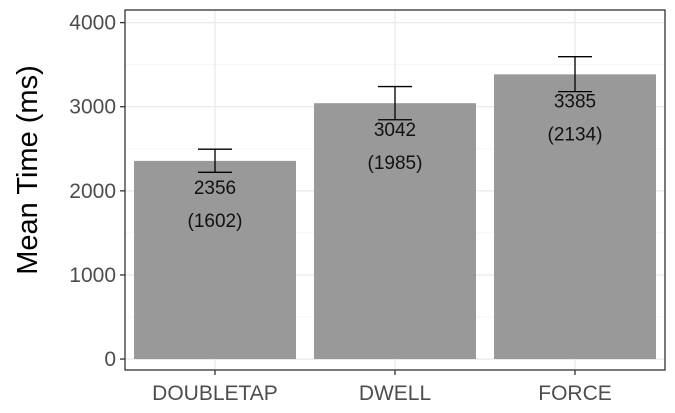  Describe the element at coordinates (215, 221) in the screenshot. I see `bar-sd-label: (1602)` at that location.